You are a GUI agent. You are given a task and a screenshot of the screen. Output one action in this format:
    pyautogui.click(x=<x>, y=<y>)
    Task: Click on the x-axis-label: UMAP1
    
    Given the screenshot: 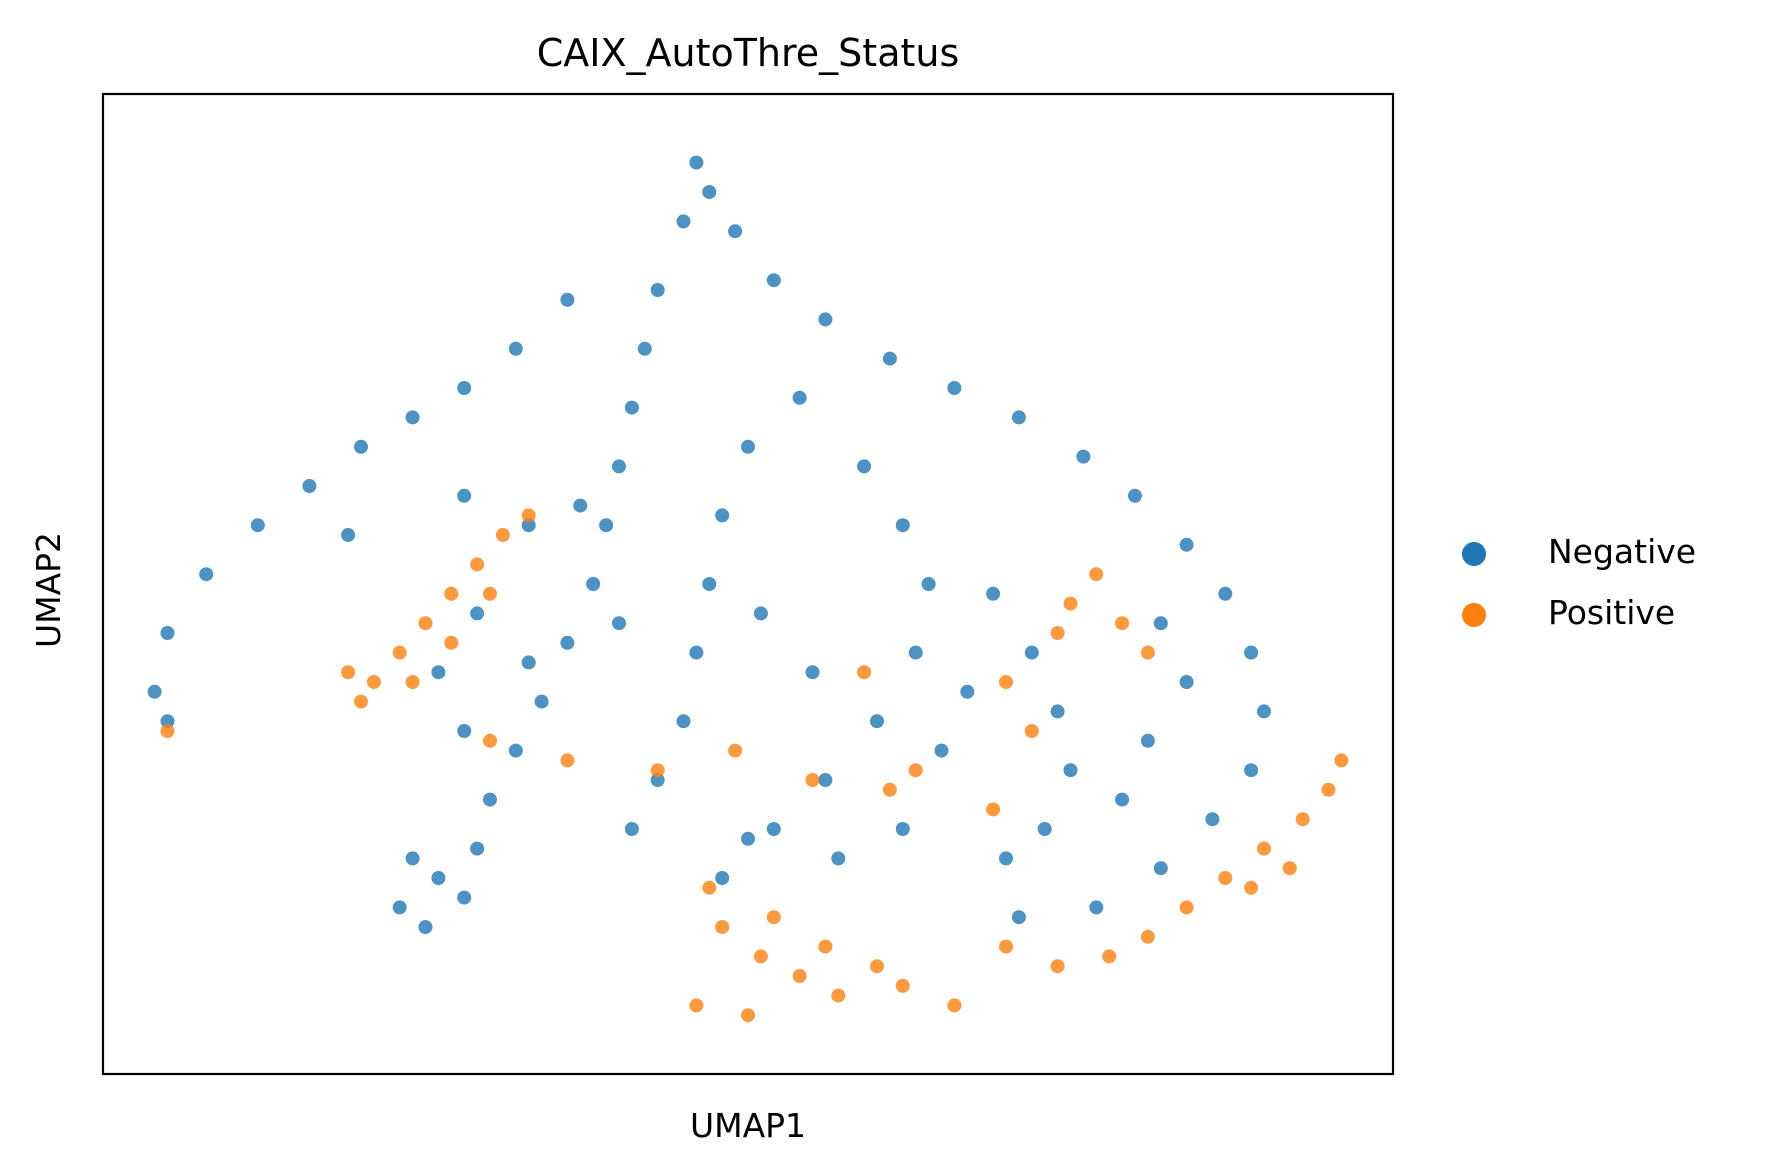 What is the action you would take?
    pyautogui.click(x=748, y=1125)
    